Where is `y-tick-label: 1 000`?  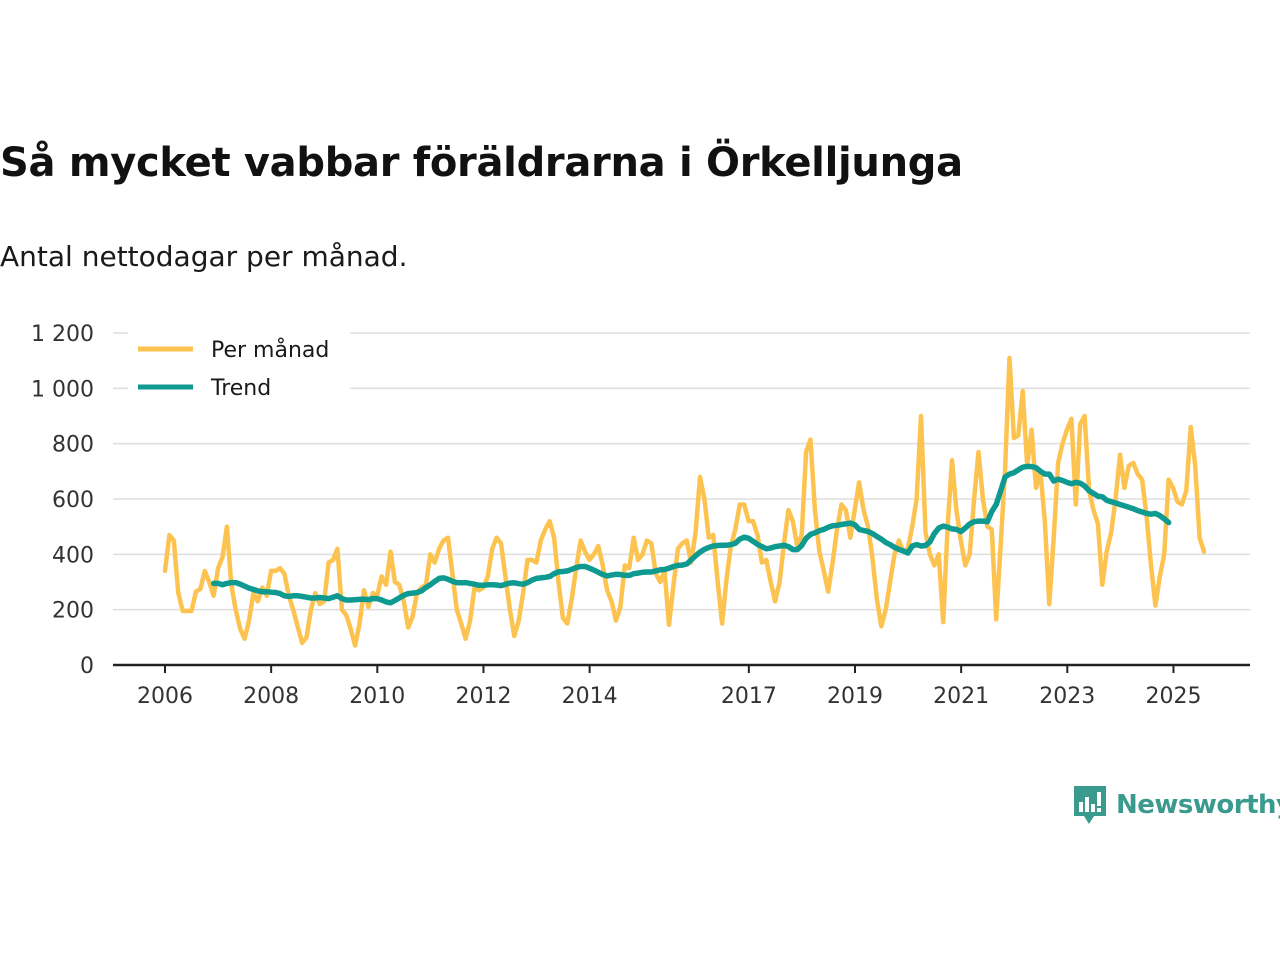
y-tick-label: 1 000 is located at coordinates (62, 389).